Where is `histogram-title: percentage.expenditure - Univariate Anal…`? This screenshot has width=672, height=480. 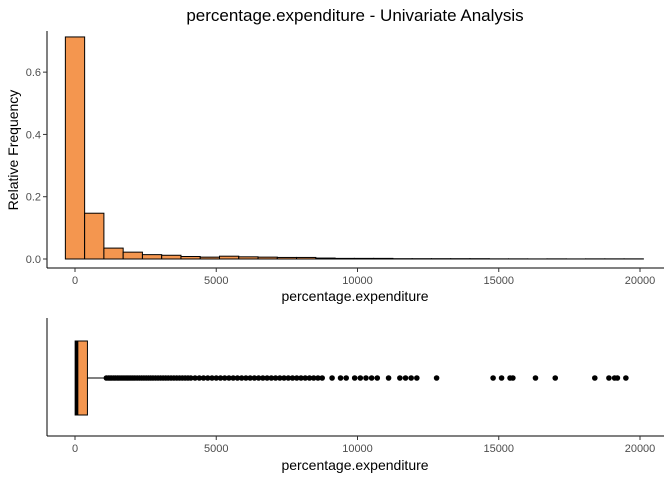 histogram-title: percentage.expenditure - Univariate Anal… is located at coordinates (354, 15).